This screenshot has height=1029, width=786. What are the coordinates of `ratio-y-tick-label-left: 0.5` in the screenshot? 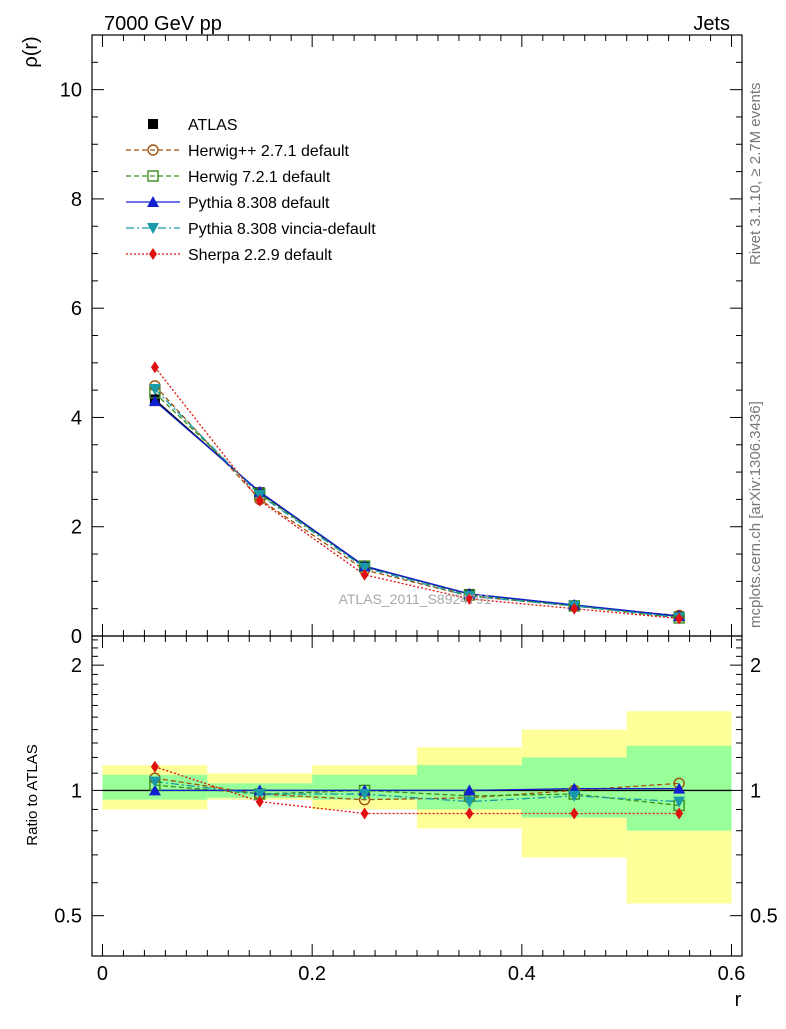 It's located at (68, 917).